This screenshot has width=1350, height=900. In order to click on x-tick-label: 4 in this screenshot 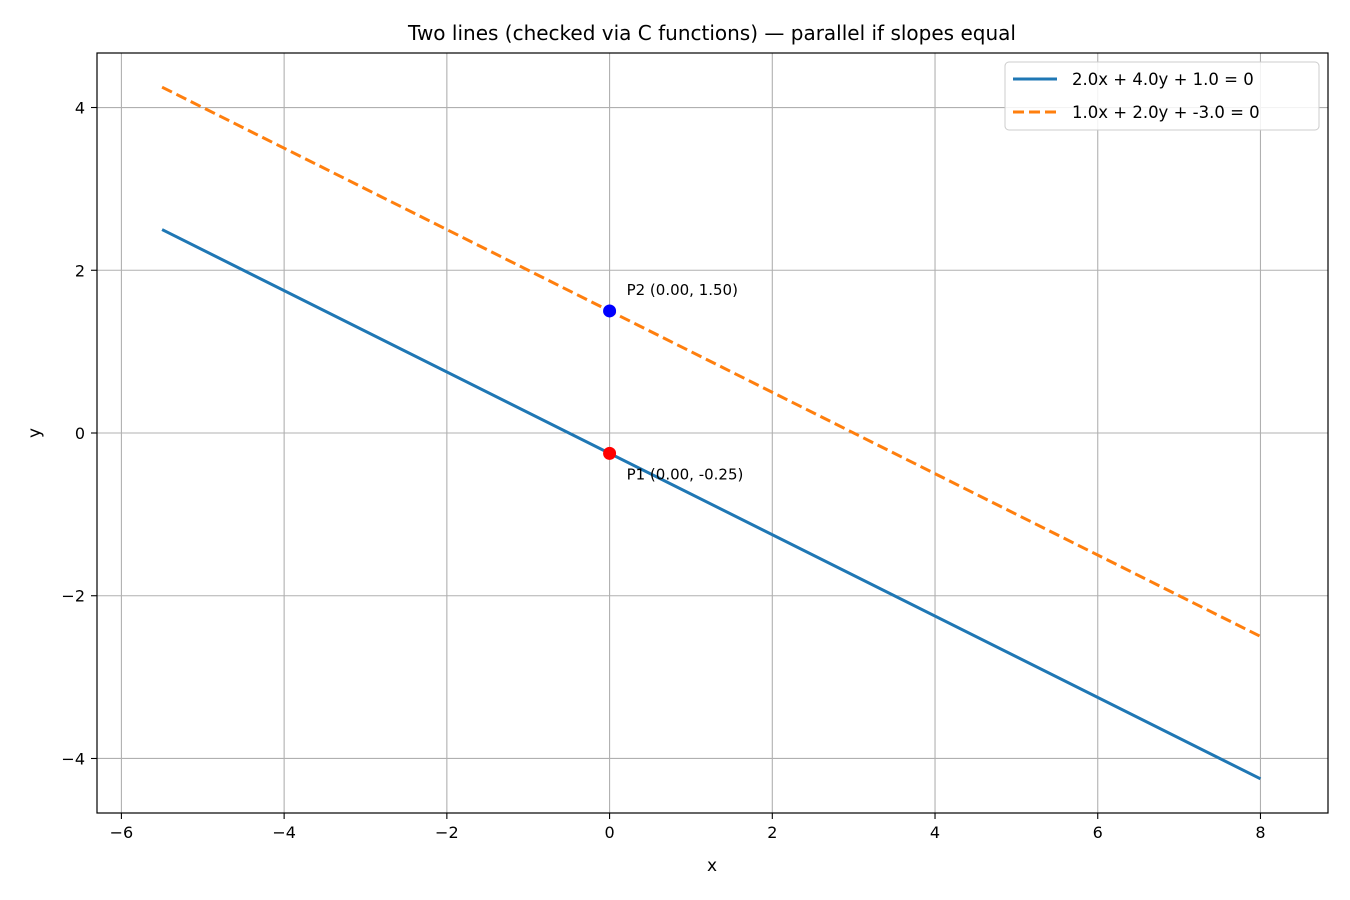, I will do `click(935, 832)`.